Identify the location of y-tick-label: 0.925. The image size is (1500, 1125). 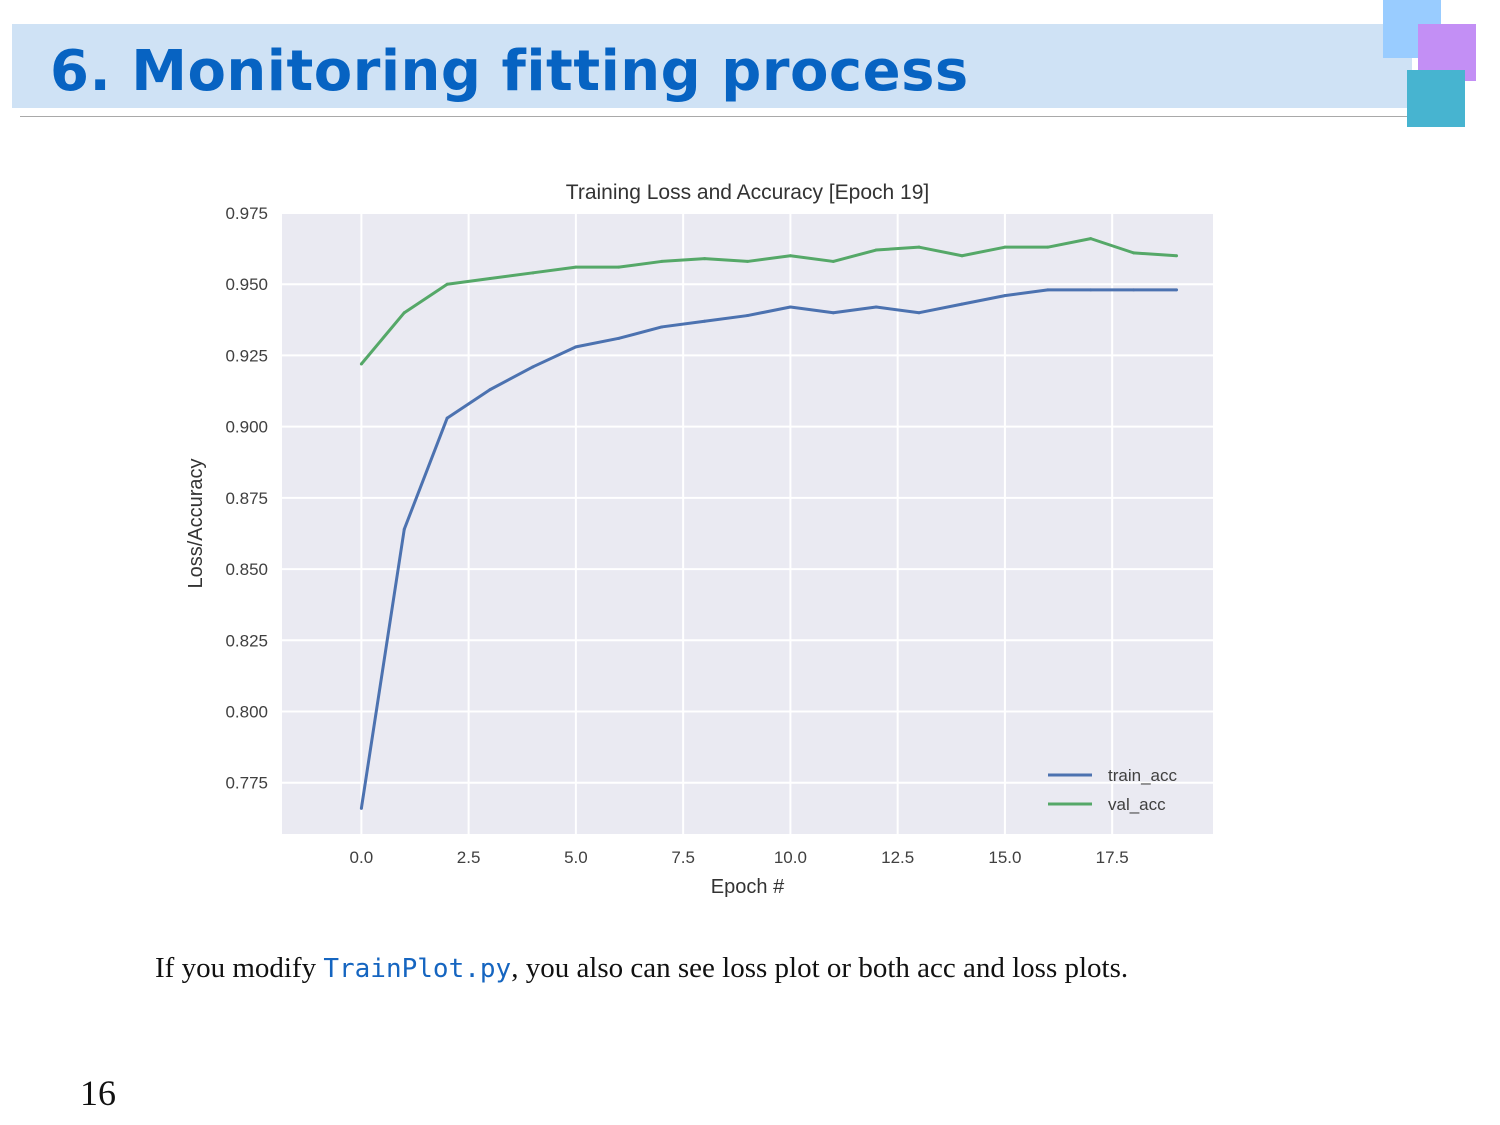
(246, 355).